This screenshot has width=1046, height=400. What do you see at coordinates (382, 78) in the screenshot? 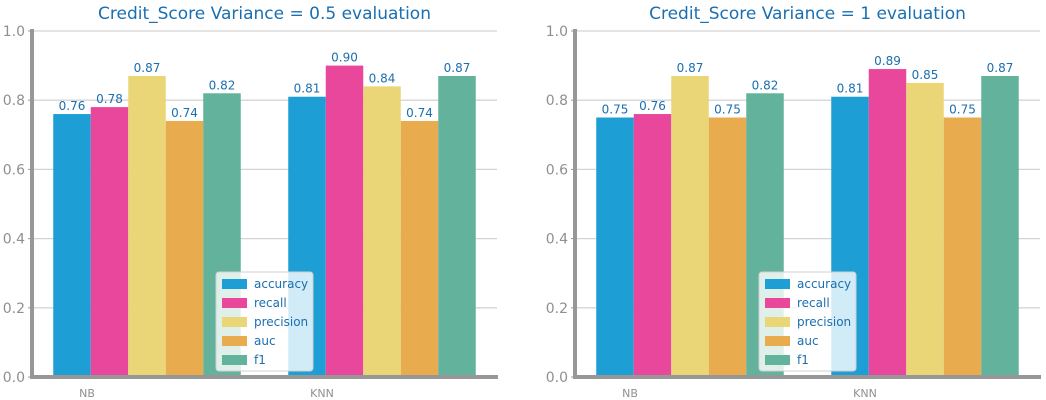
I see `bar-value-label: 0.84` at bounding box center [382, 78].